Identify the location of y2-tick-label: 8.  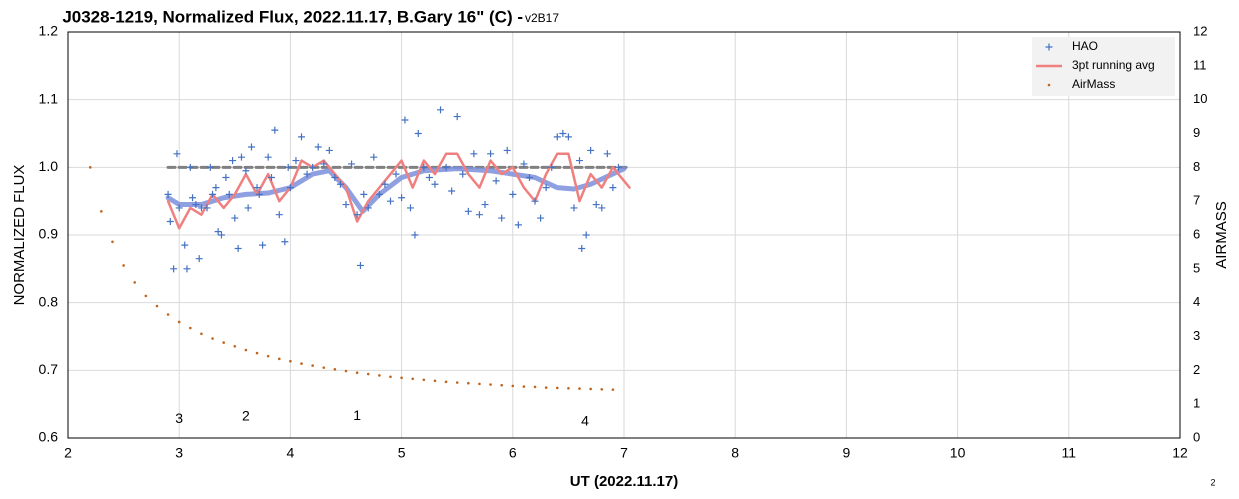
(1196, 166).